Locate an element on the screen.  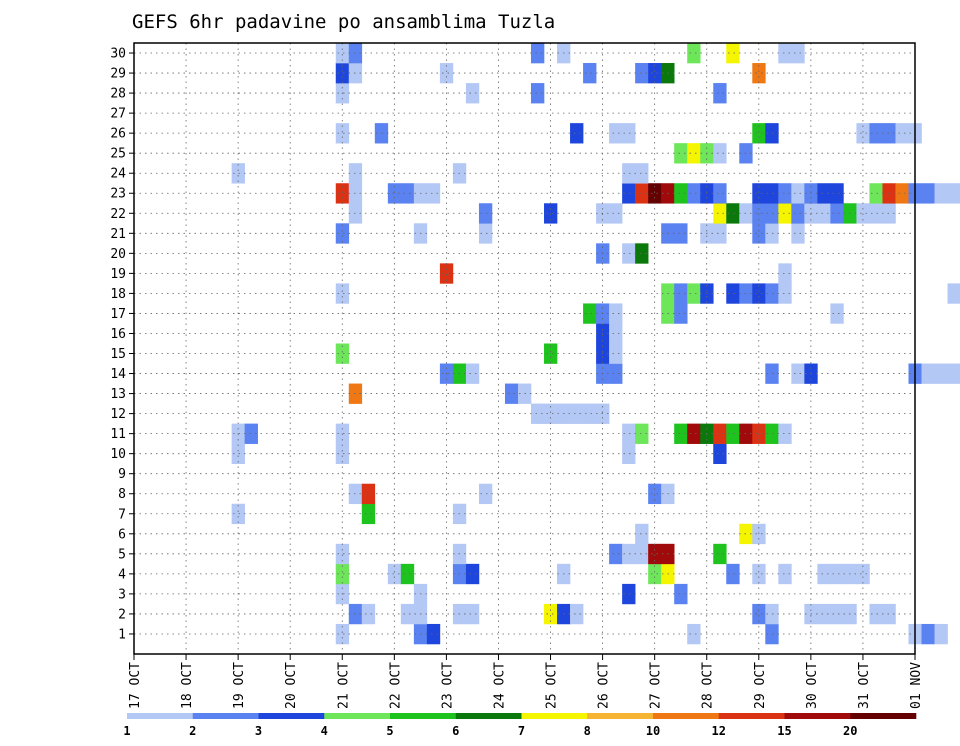
x-tick-label: 17 OCT is located at coordinates (135, 685).